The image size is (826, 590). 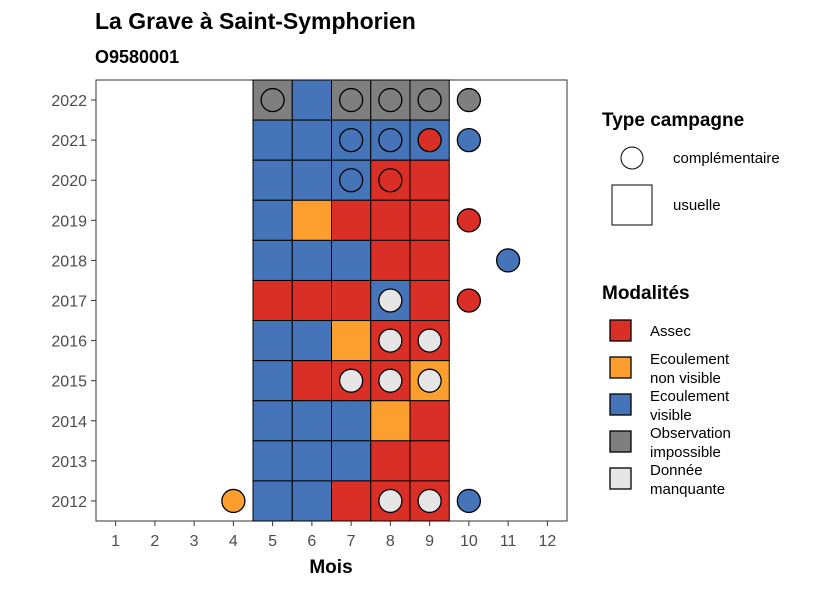 What do you see at coordinates (194, 541) in the screenshot?
I see `x-tick-label: 3` at bounding box center [194, 541].